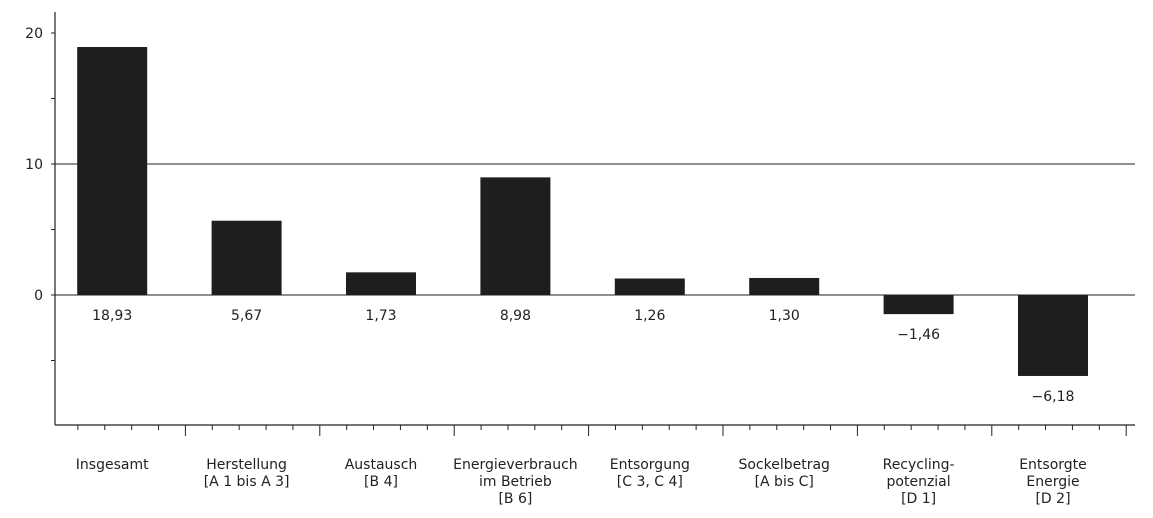 The image size is (1153, 518). I want to click on value-label-2: 1,73, so click(380, 316).